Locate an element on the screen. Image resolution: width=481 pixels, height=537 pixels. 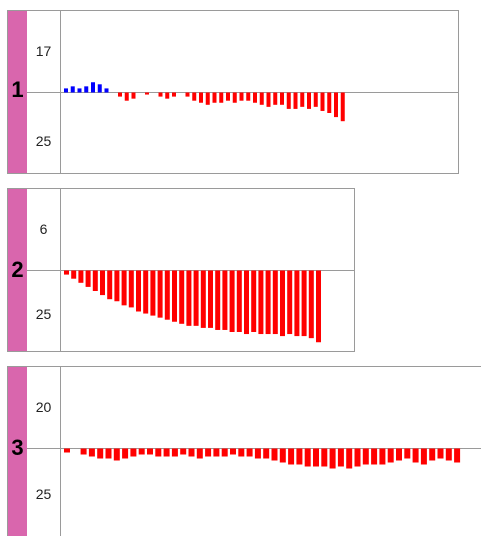
y-axis-area-2: 6 25 is located at coordinates (44, 270).